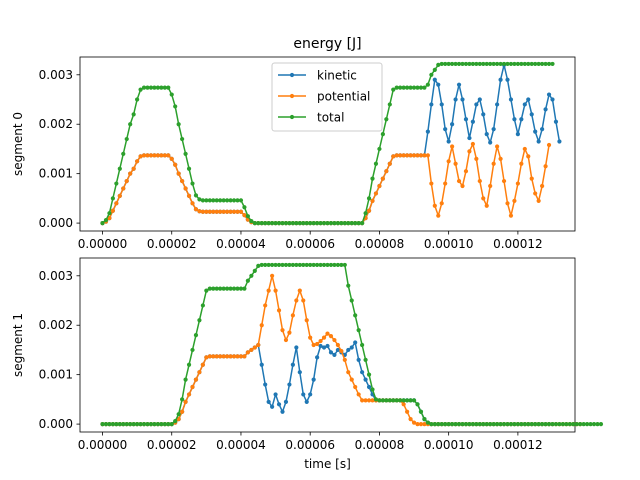  What do you see at coordinates (56, 375) in the screenshot?
I see `y-tick-label: 0.001` at bounding box center [56, 375].